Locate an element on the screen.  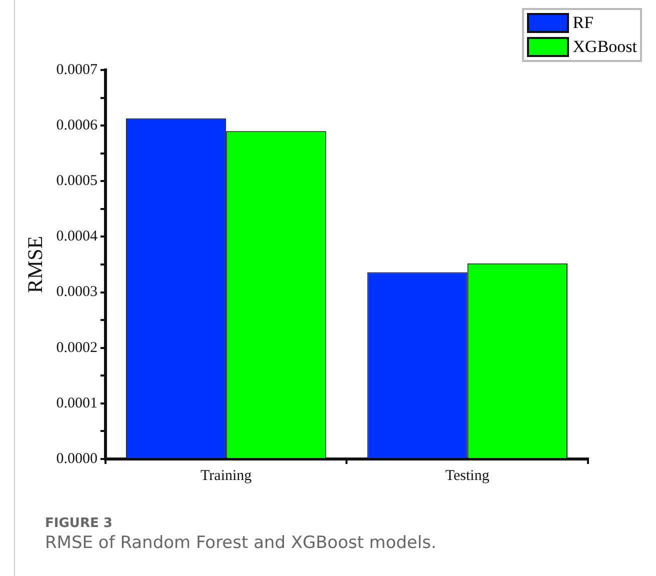
y-tick-label: 0.0001 is located at coordinates (77, 403).